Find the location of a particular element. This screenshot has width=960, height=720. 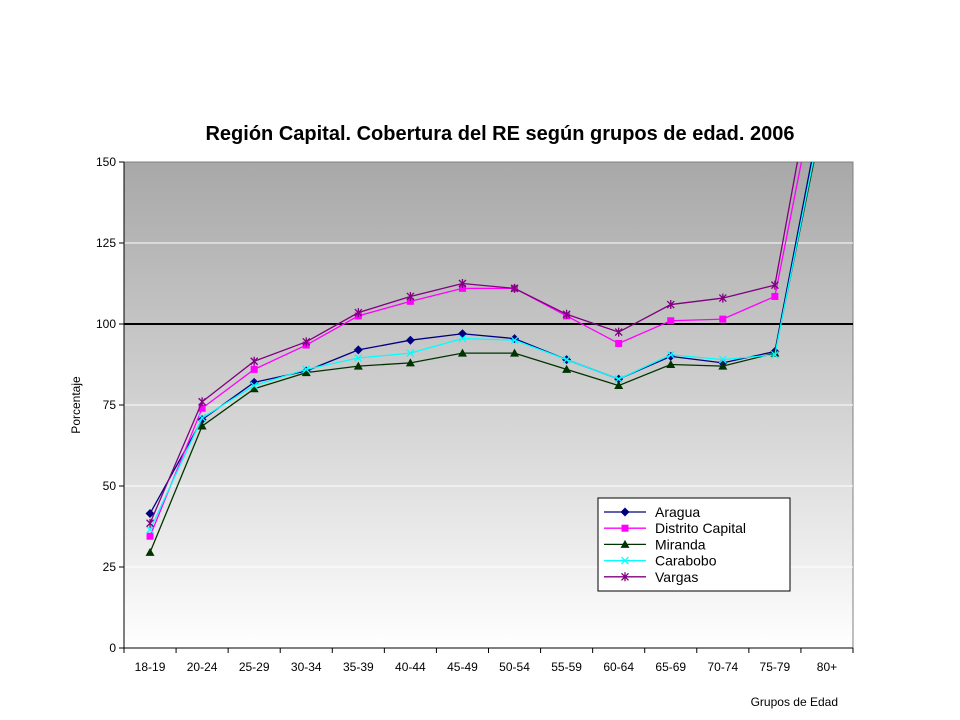

y-tick-label: 100 is located at coordinates (106, 324).